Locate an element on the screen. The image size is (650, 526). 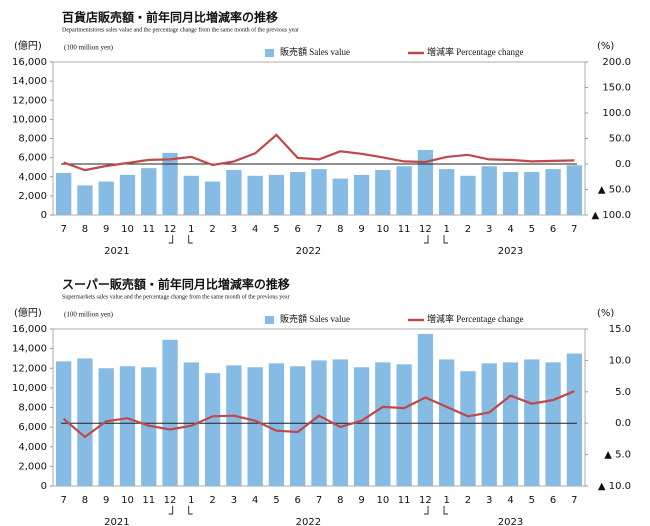
y-tick-label: 2,000 is located at coordinates (32, 466).